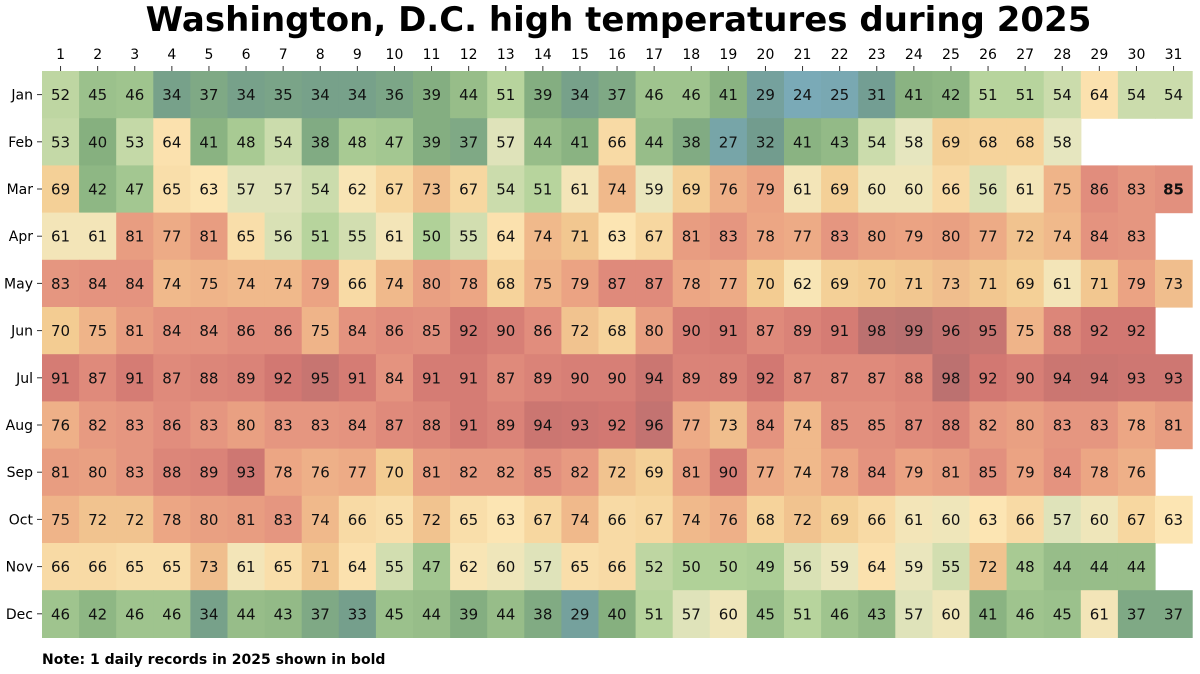 Image resolution: width=1200 pixels, height=674 pixels. Describe the element at coordinates (728, 95) in the screenshot. I see `cell-value-label: 41` at that location.